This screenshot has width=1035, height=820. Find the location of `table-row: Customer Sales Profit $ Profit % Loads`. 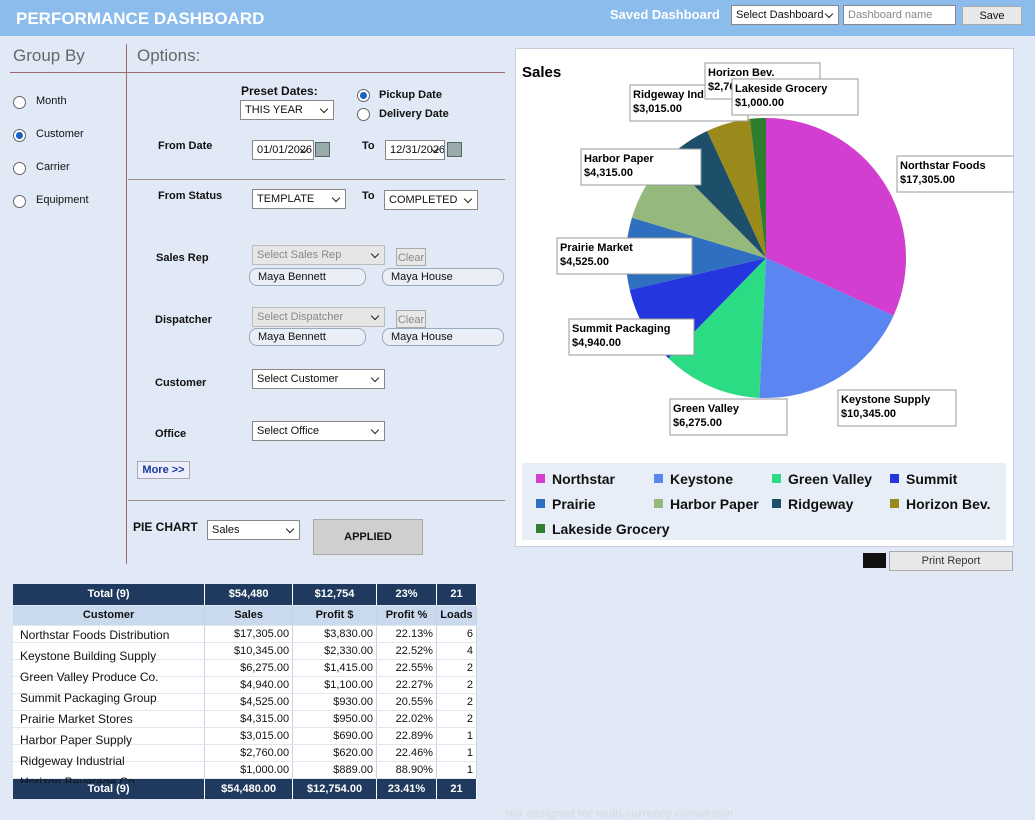

table-row: Customer Sales Profit $ Profit % Loads is located at coordinates (245, 615).